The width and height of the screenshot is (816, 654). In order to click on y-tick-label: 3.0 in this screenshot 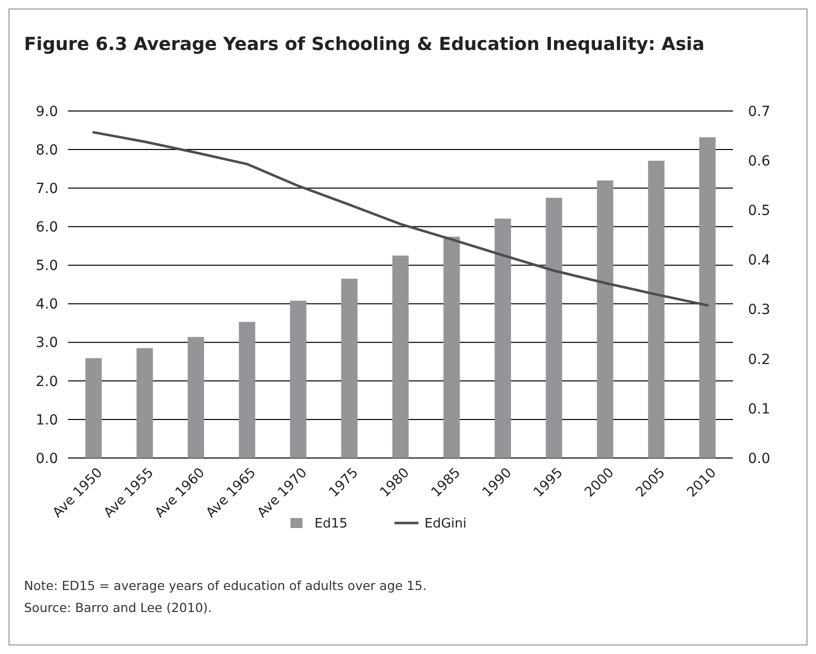, I will do `click(47, 343)`.